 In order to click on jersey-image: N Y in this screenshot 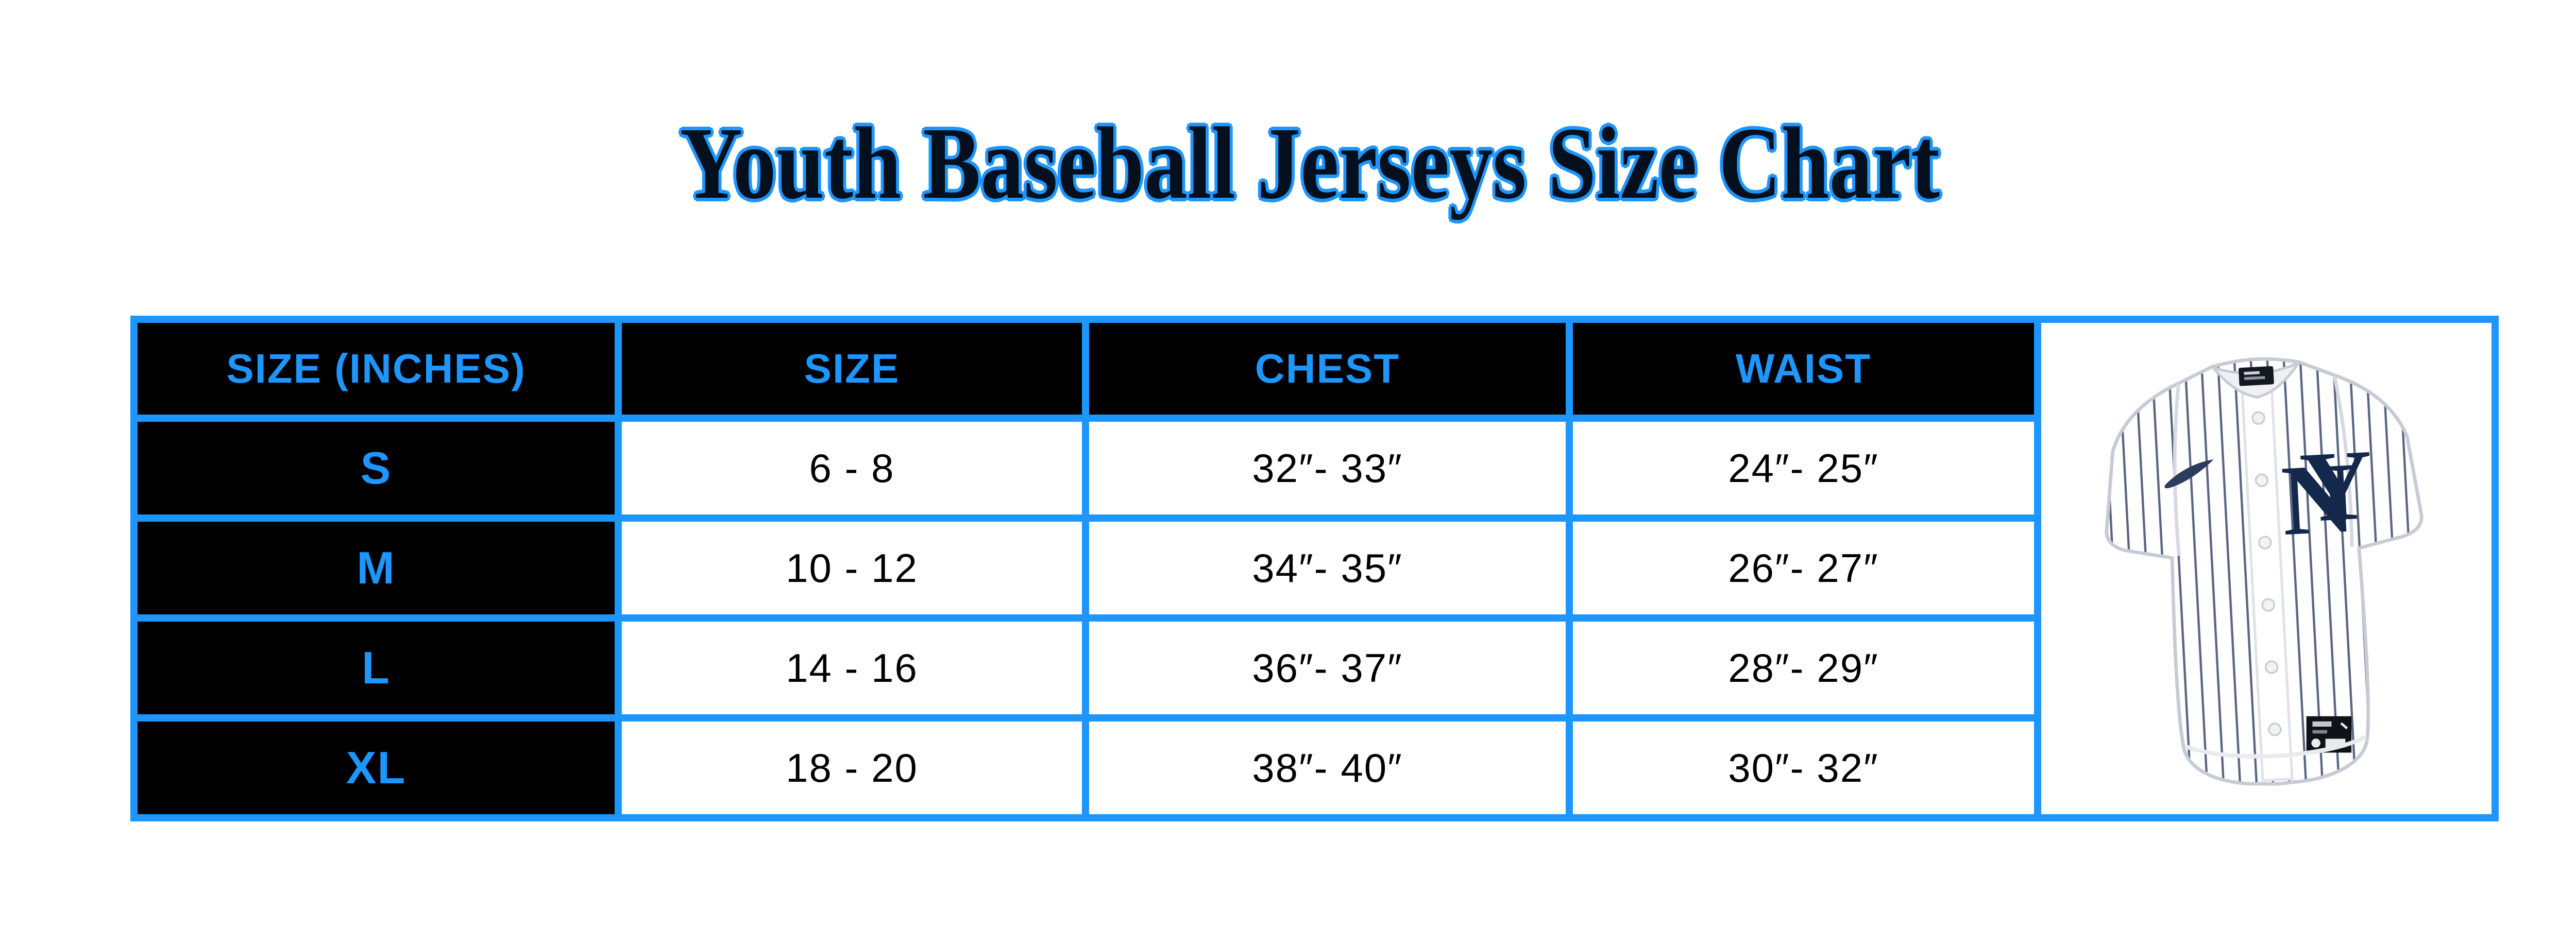, I will do `click(2264, 571)`.